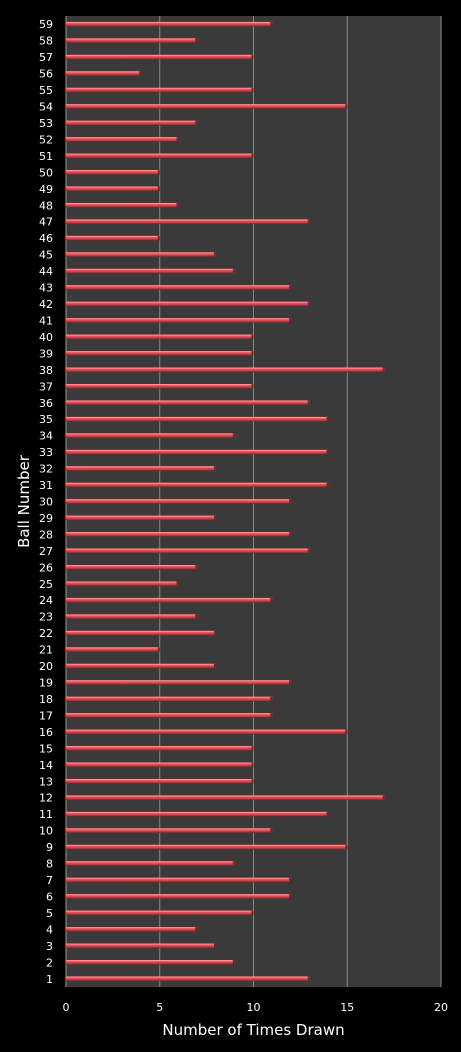  I want to click on y-axis-title: Ball Number, so click(24, 501).